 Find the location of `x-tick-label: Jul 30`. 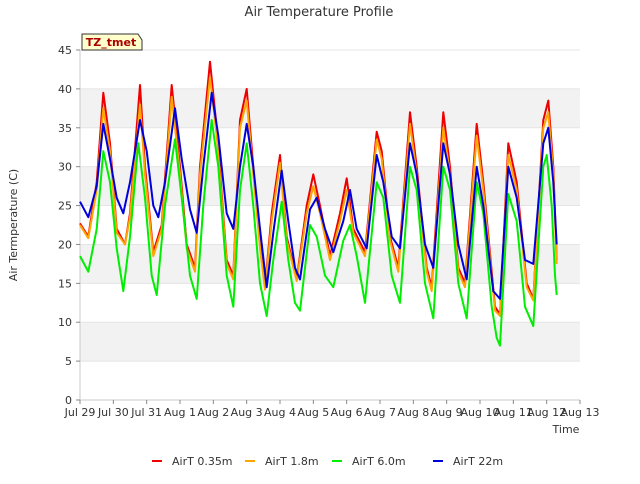

x-tick-label: Jul 30 is located at coordinates (113, 412).